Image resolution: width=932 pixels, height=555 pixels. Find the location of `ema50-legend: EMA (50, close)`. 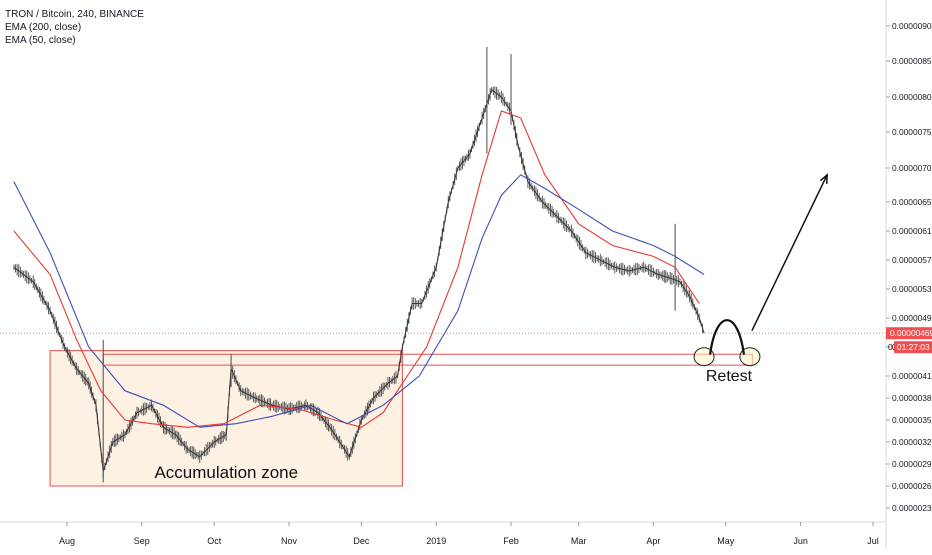

ema50-legend: EMA (50, close) is located at coordinates (40, 40).